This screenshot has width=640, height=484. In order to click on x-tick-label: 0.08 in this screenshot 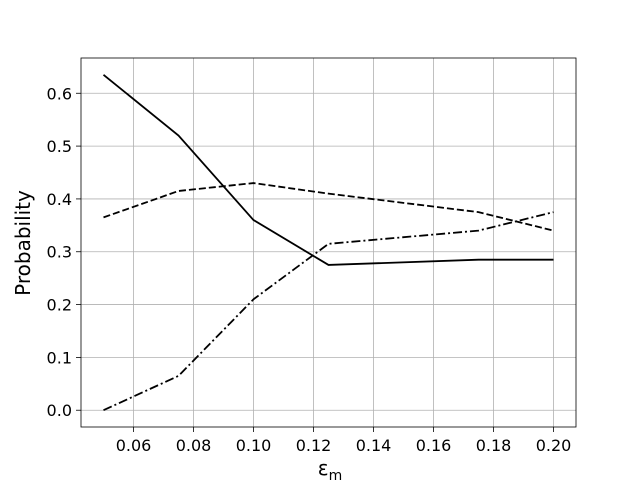, I will do `click(194, 445)`.